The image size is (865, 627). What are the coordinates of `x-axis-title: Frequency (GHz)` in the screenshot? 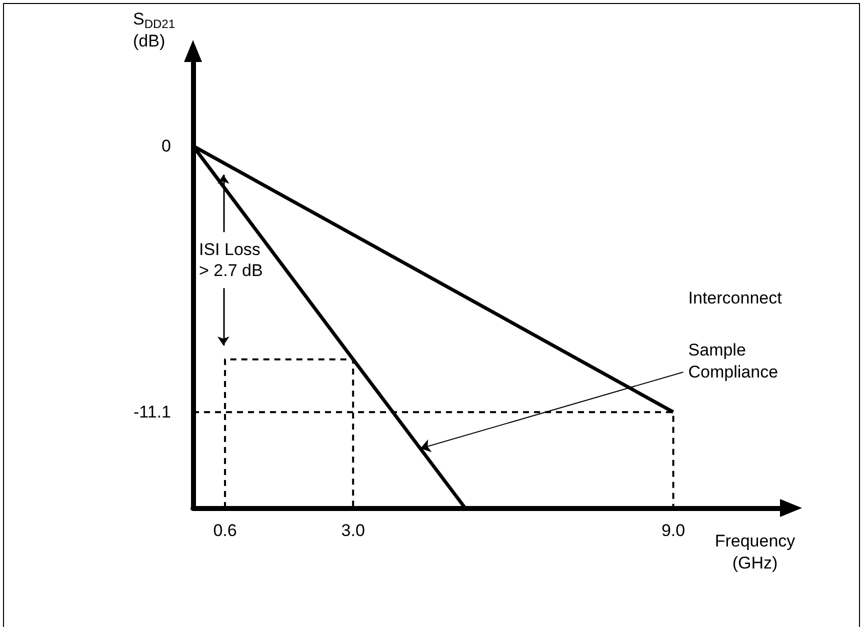 It's located at (755, 552).